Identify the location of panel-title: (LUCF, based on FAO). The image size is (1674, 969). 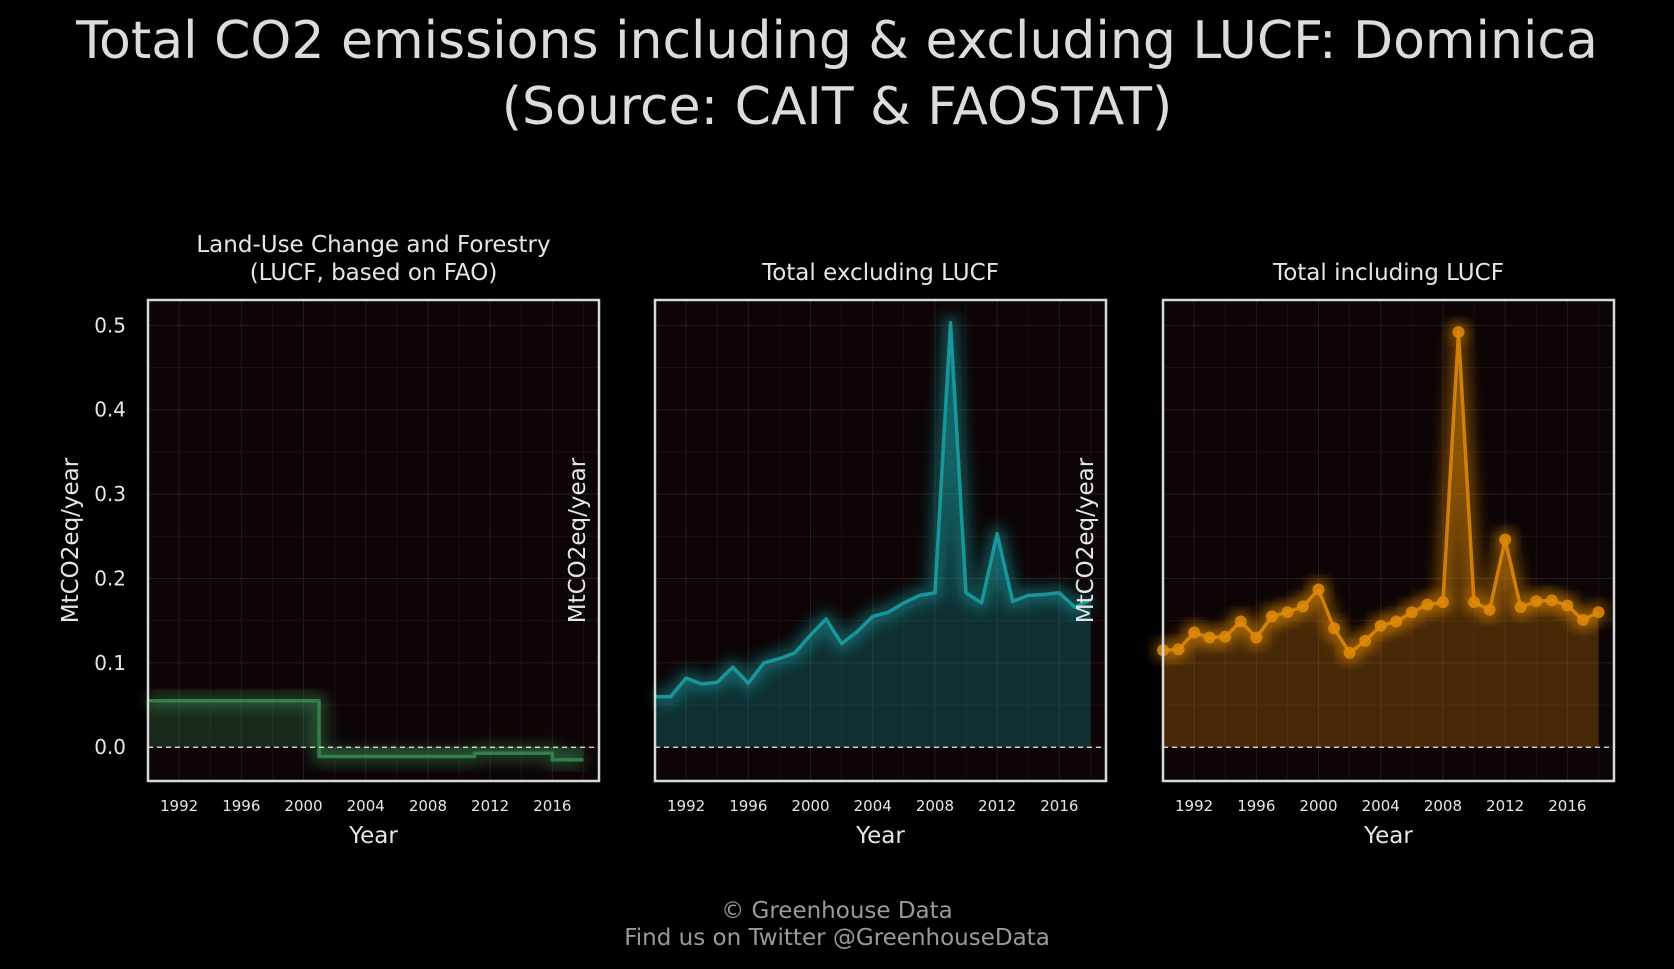
(374, 273).